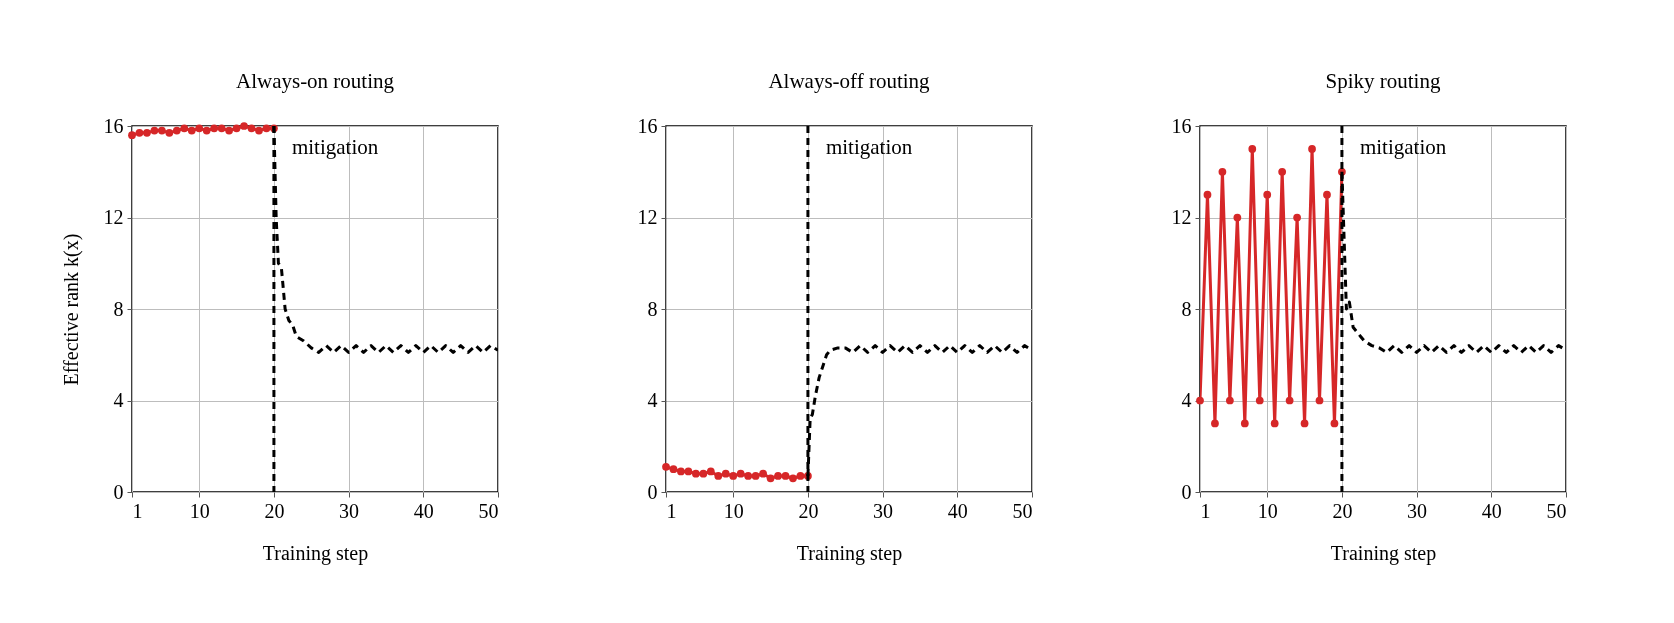 This screenshot has height=623, width=1674. I want to click on chart-title: Always-on routing, so click(315, 81).